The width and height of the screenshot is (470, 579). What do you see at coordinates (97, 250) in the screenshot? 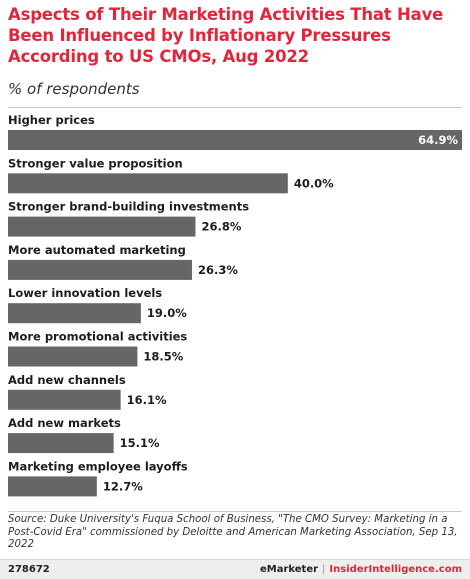
I see `category-label: More automated marketing` at bounding box center [97, 250].